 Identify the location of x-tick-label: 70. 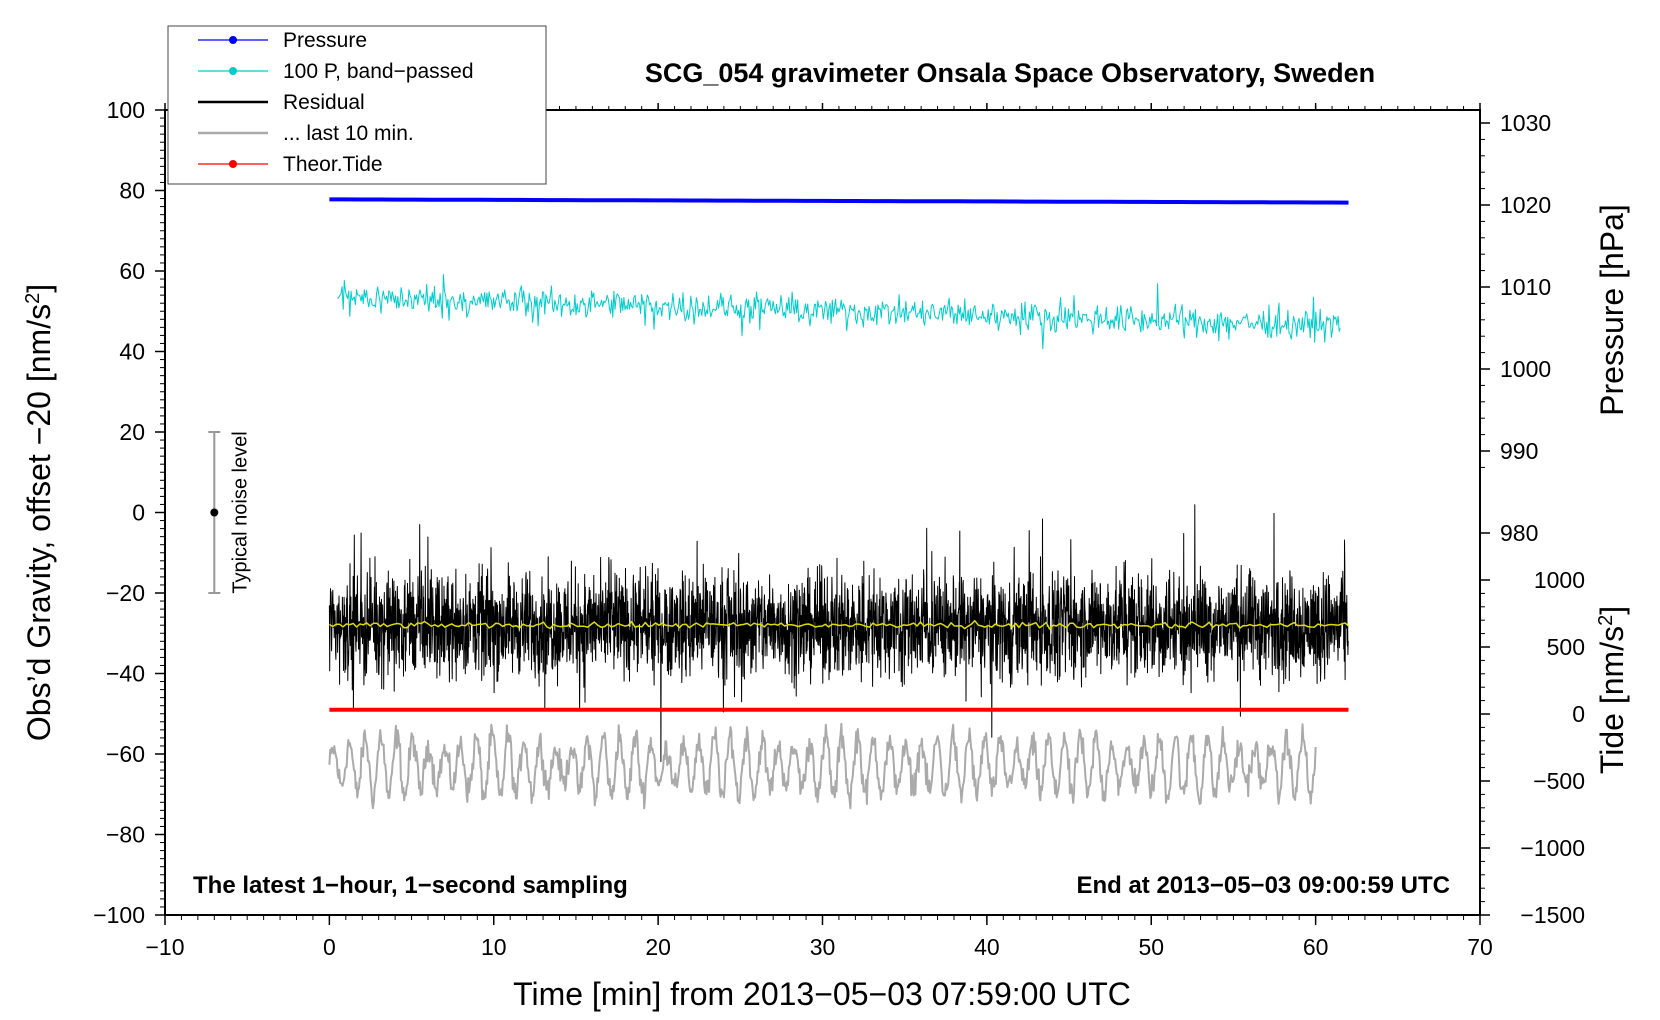
(1480, 947).